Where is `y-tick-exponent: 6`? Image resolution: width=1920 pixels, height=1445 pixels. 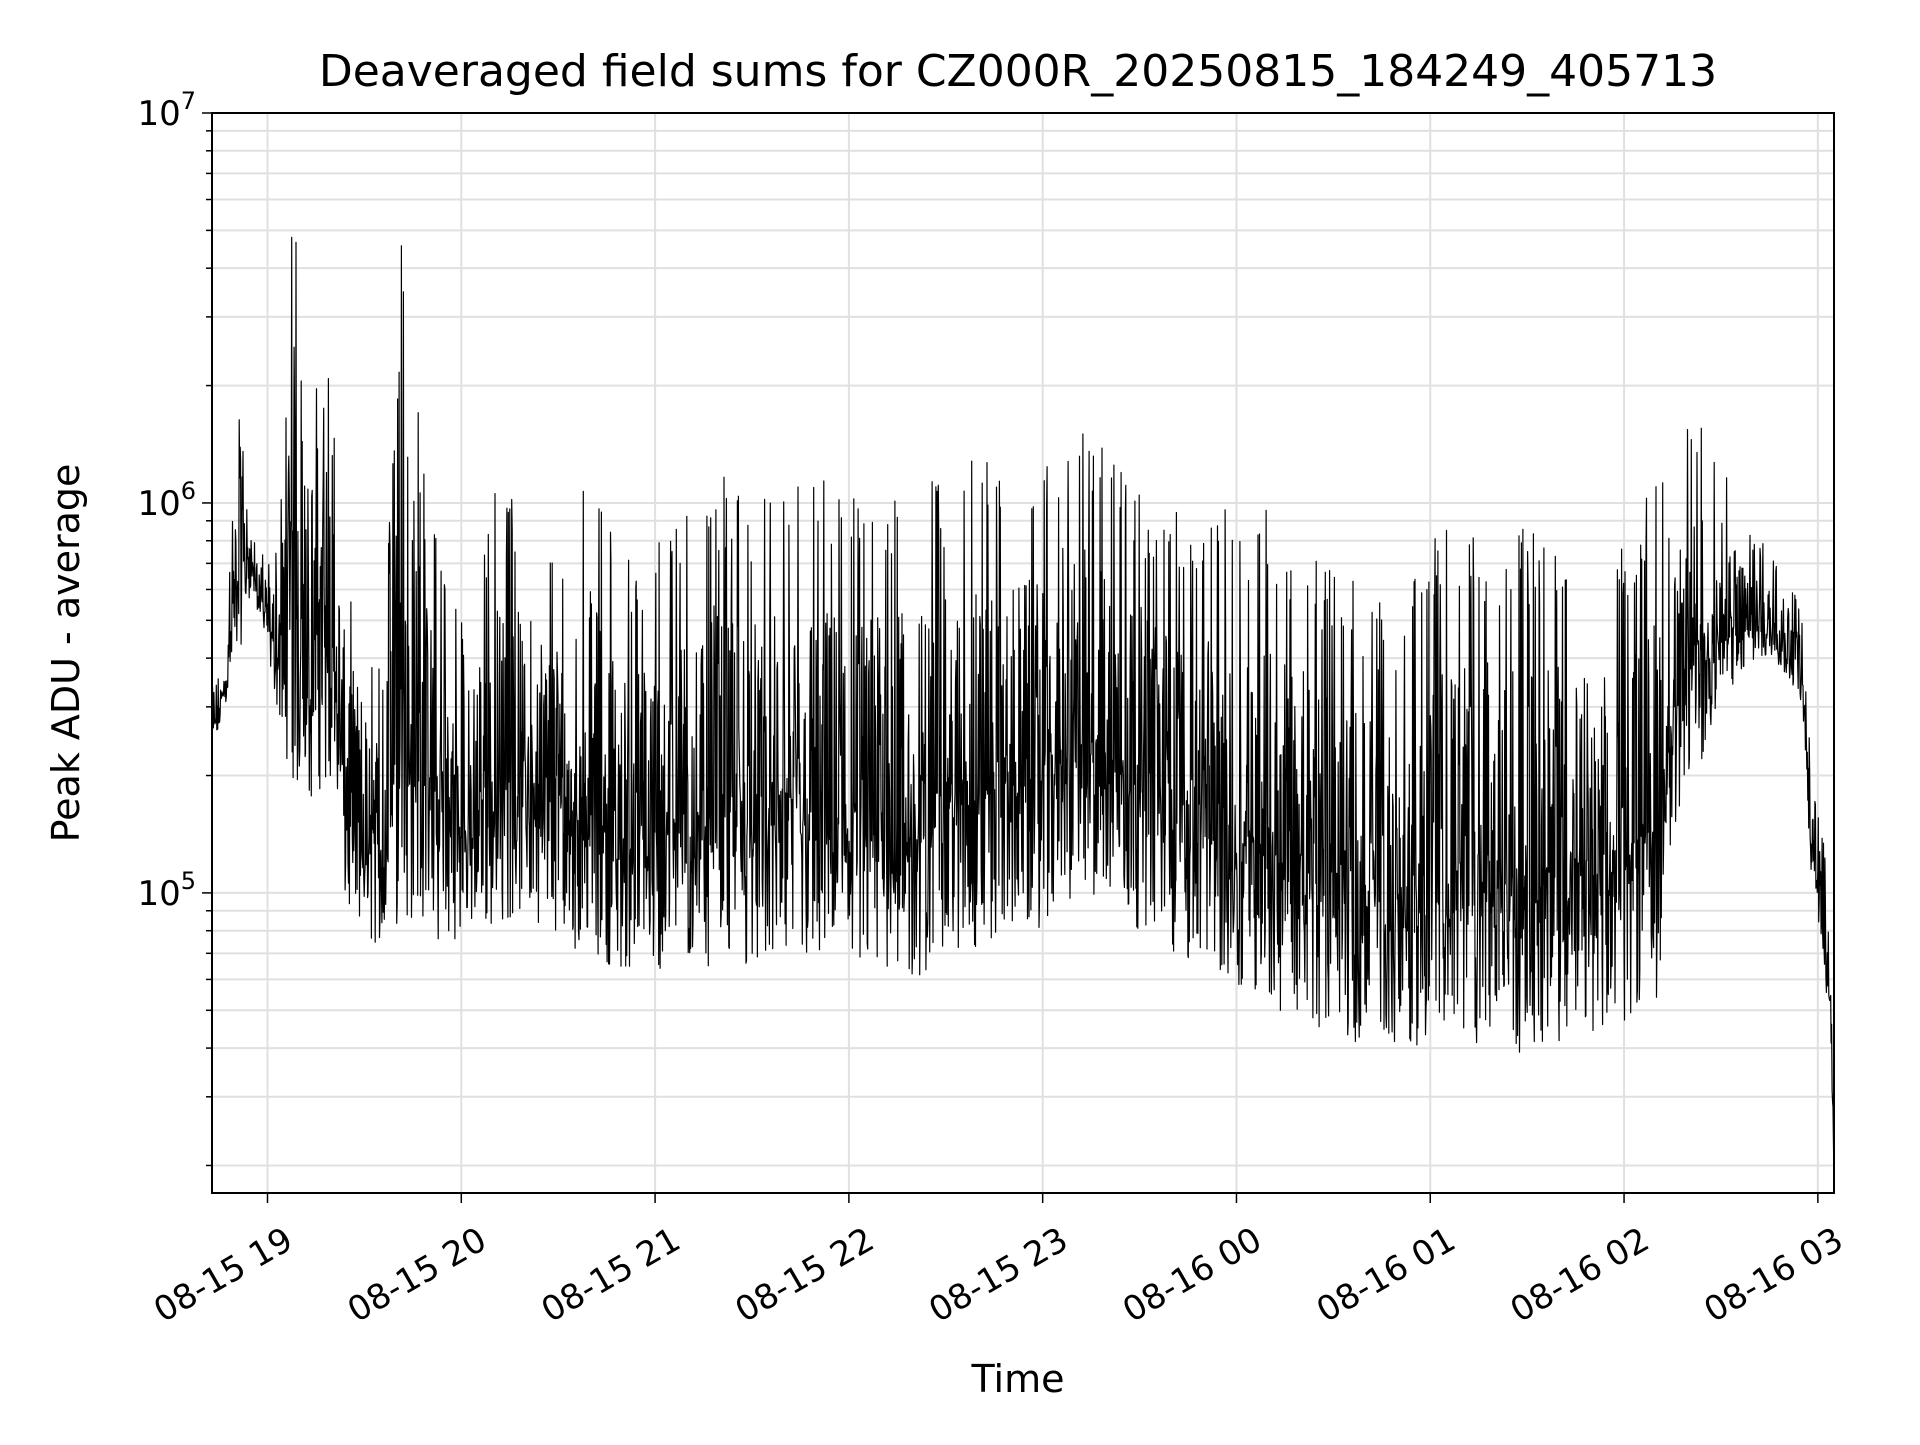 y-tick-exponent: 6 is located at coordinates (188, 491).